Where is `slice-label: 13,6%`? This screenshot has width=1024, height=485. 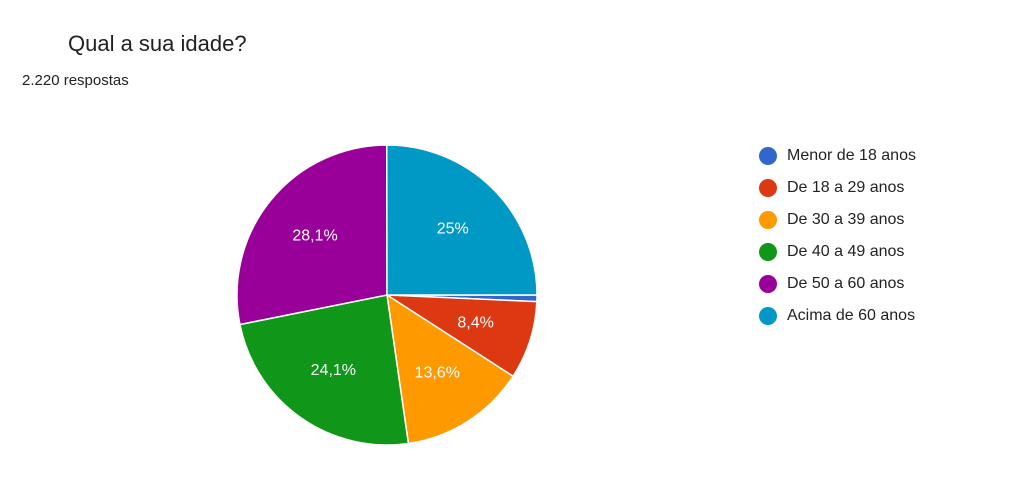
slice-label: 13,6% is located at coordinates (437, 372).